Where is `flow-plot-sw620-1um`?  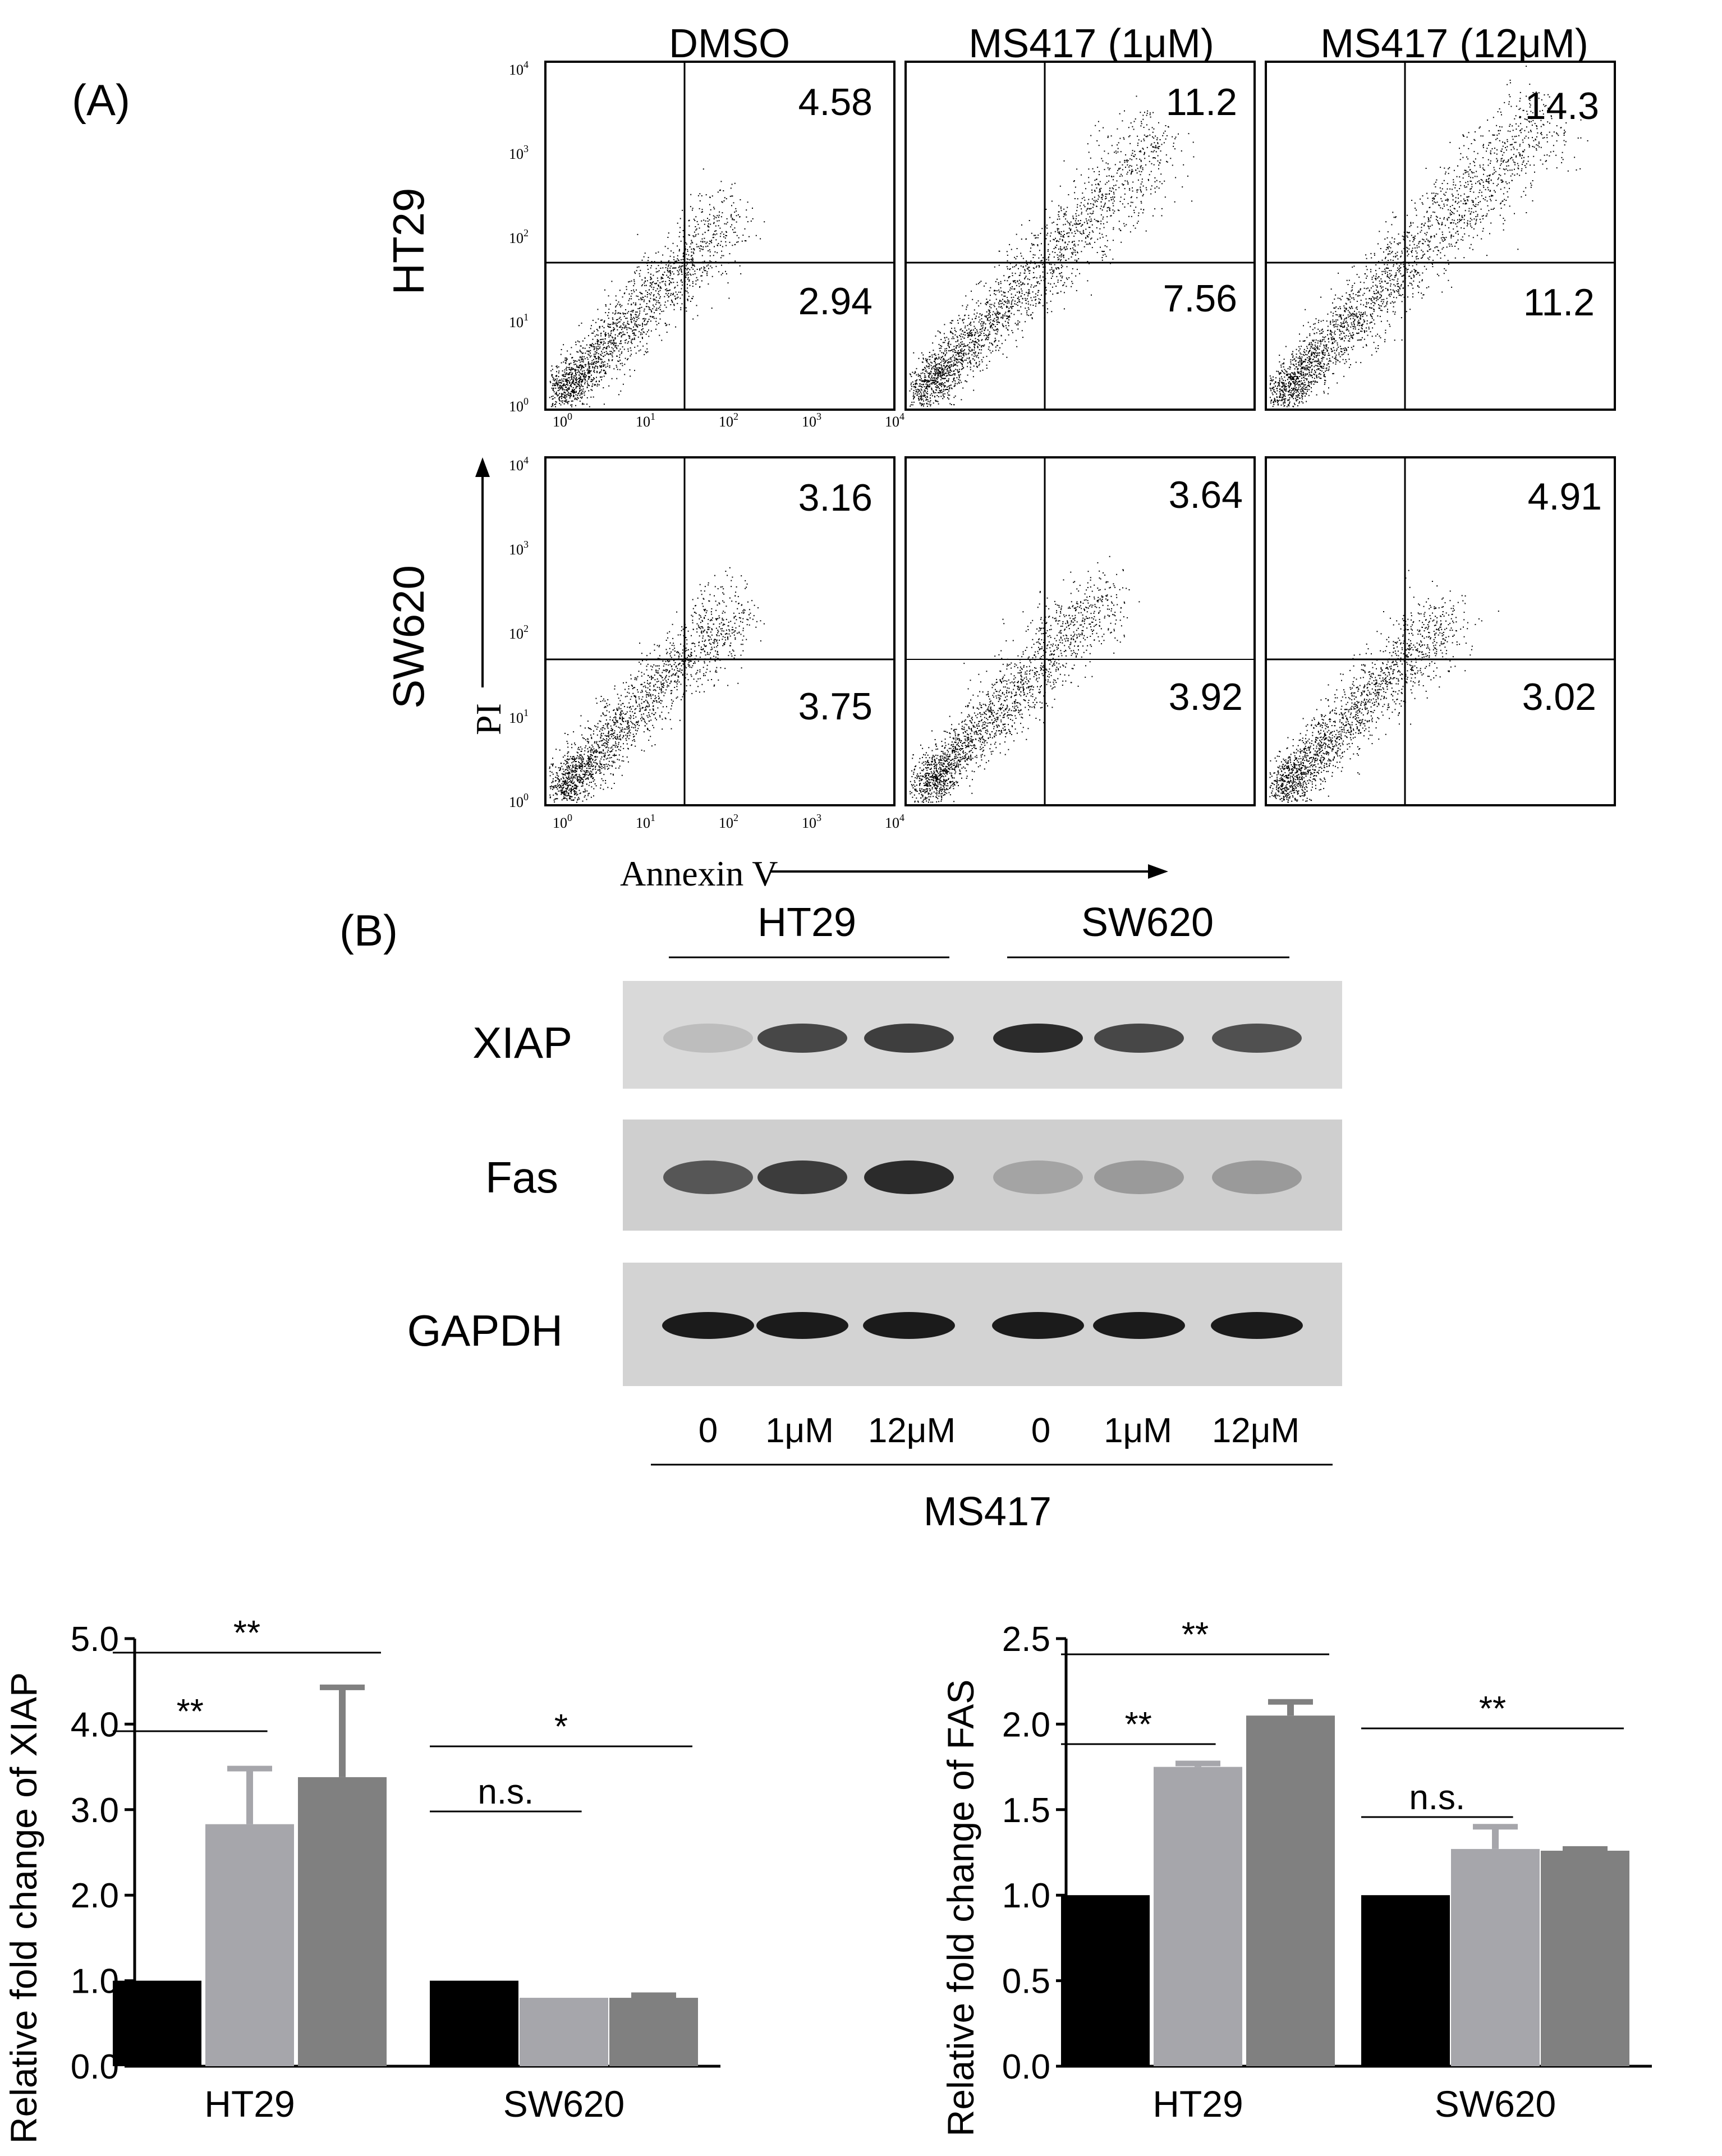 flow-plot-sw620-1um is located at coordinates (1080, 631).